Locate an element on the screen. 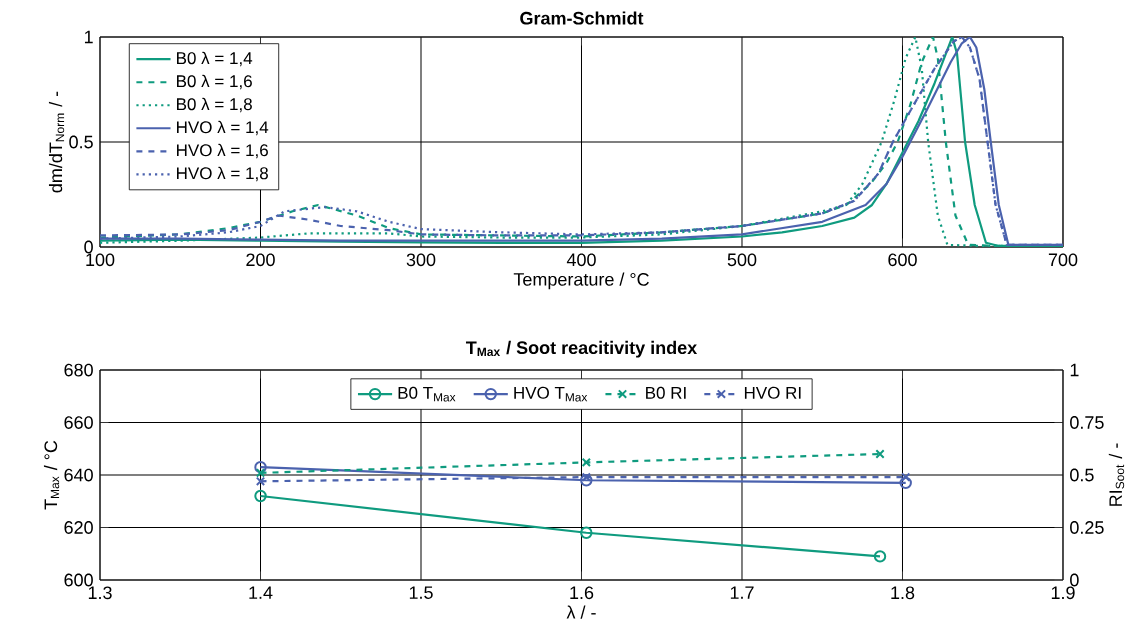  y2-tick-label: 0.75 is located at coordinates (1087, 422).